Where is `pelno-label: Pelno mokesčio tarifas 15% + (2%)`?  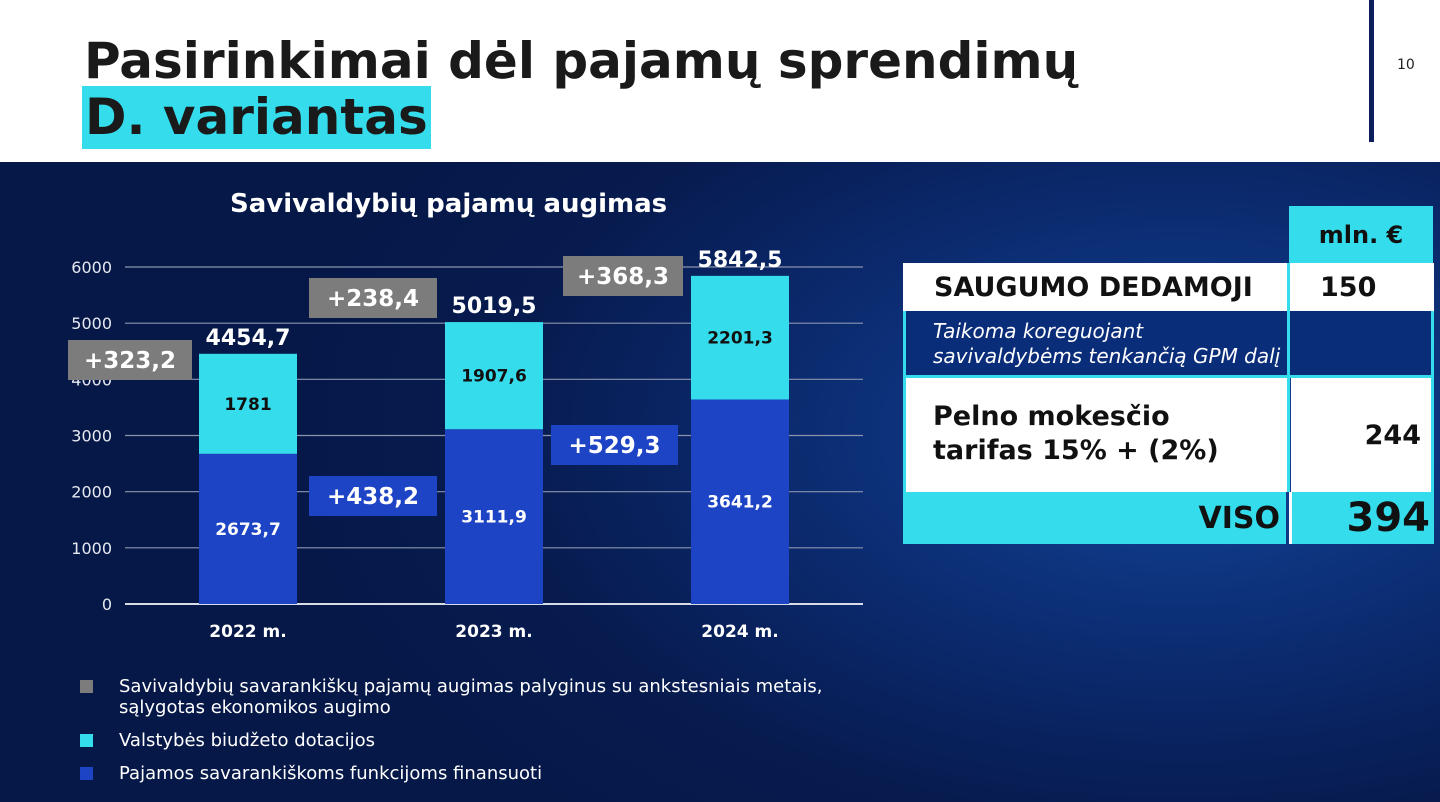
pelno-label: Pelno mokesčio tarifas 15% + (2%) is located at coordinates (1096, 435).